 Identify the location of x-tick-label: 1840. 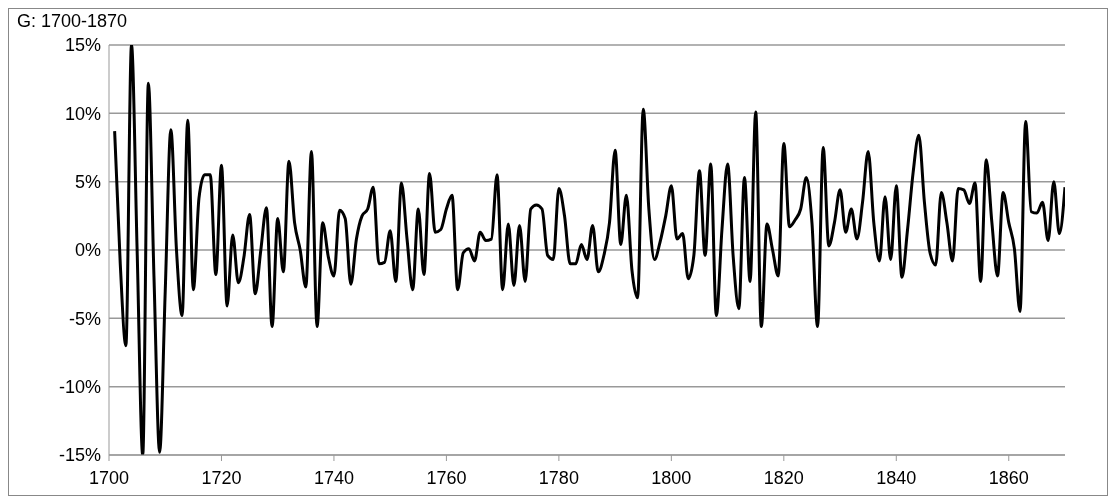
(896, 477).